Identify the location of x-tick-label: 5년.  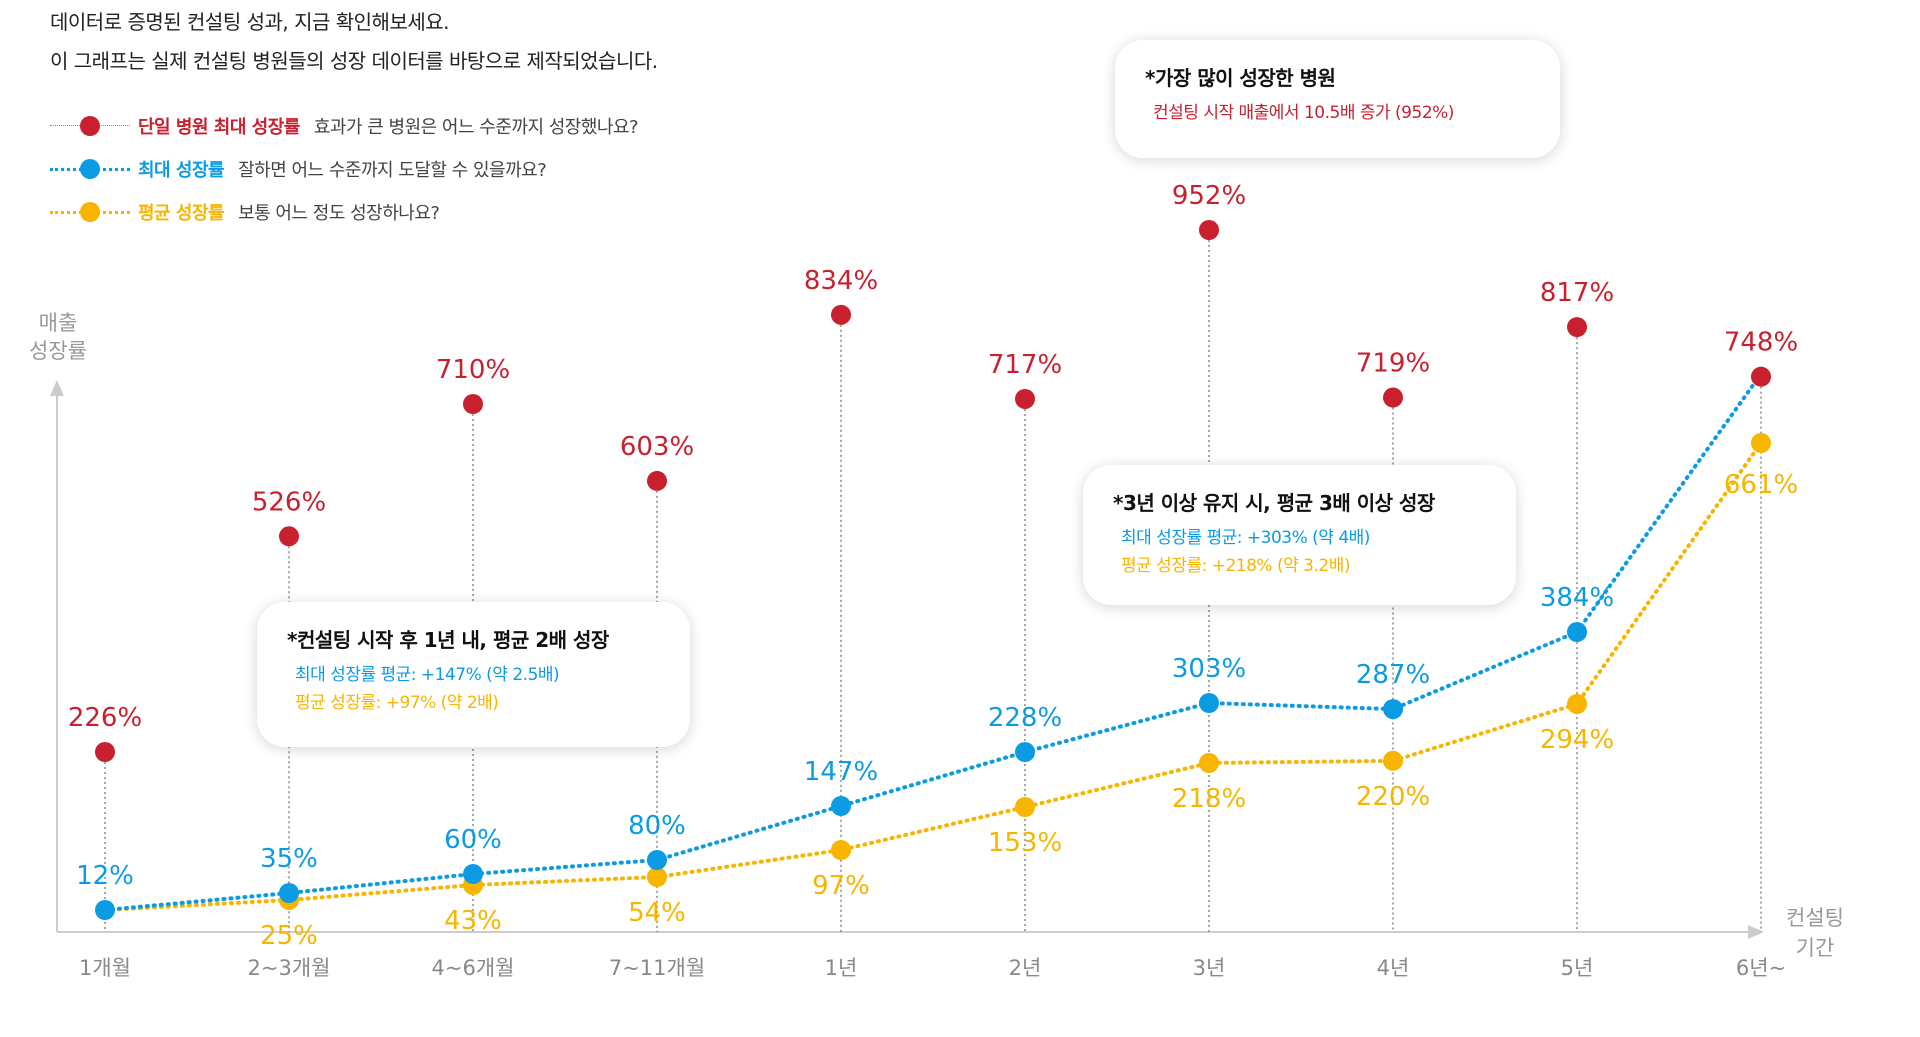
(1577, 968).